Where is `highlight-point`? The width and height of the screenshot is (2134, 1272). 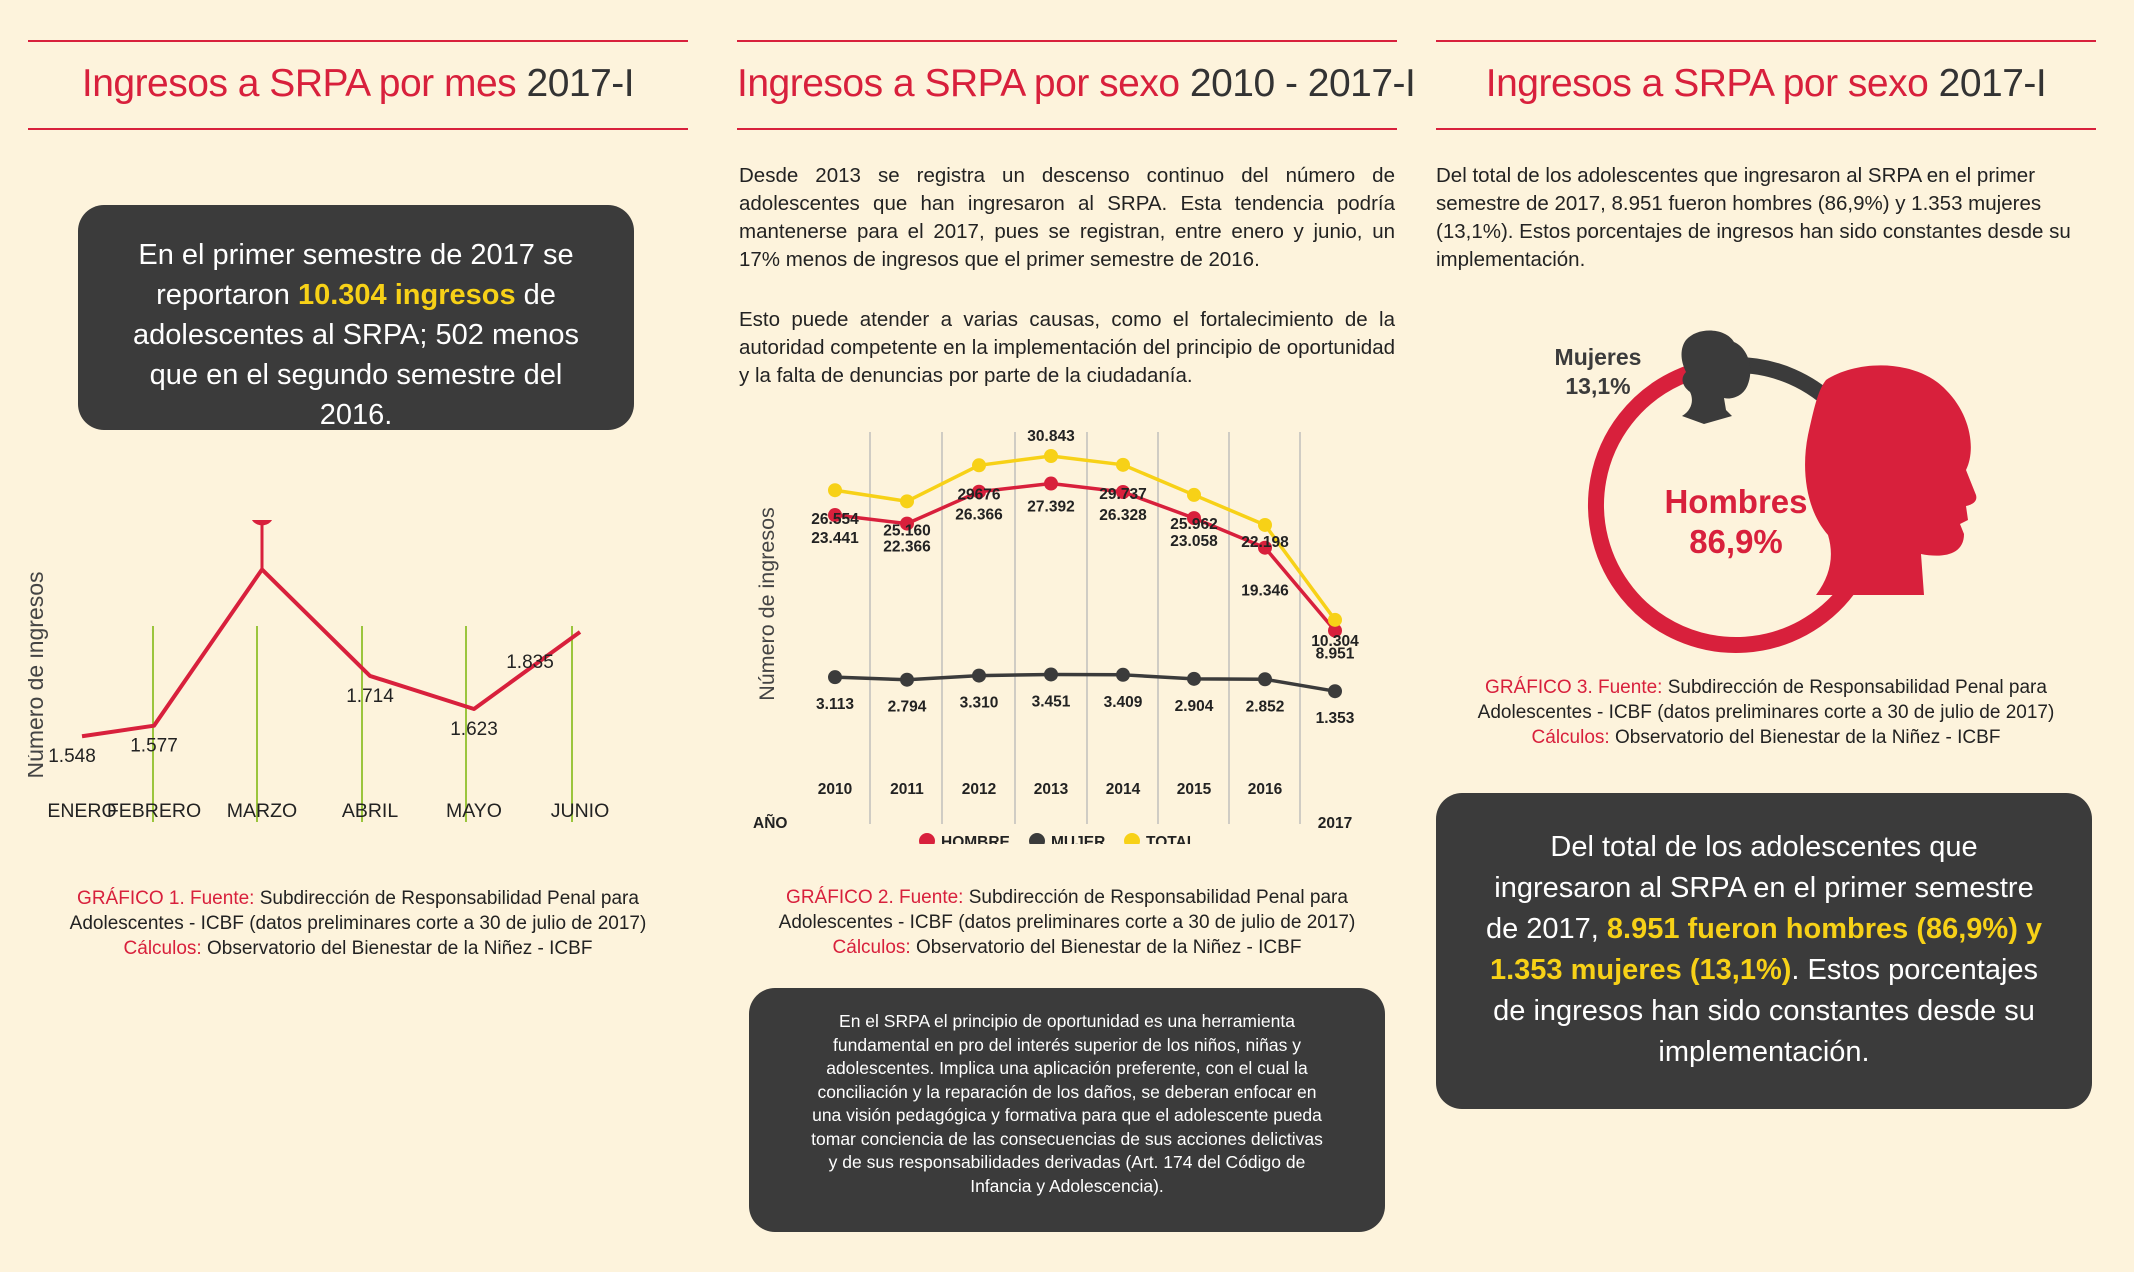 highlight-point is located at coordinates (262, 523).